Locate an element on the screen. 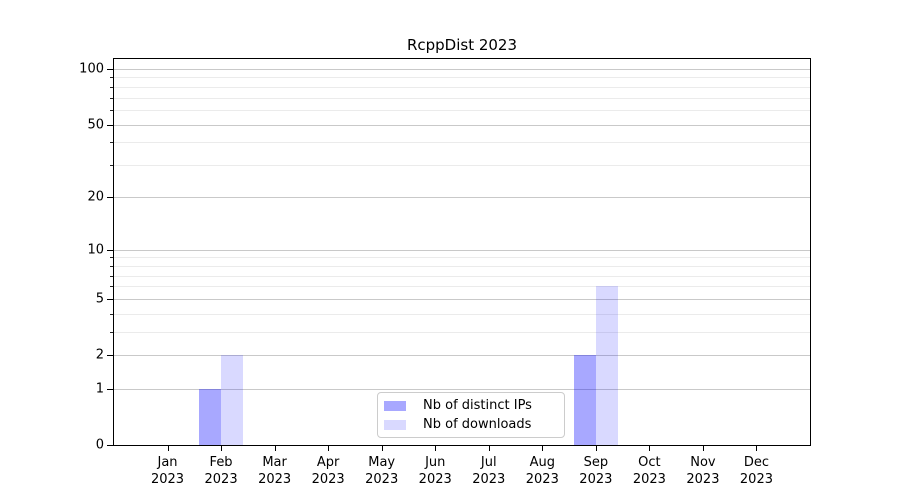 This screenshot has height=500, width=900. y-tick-label: 100 is located at coordinates (91, 69).